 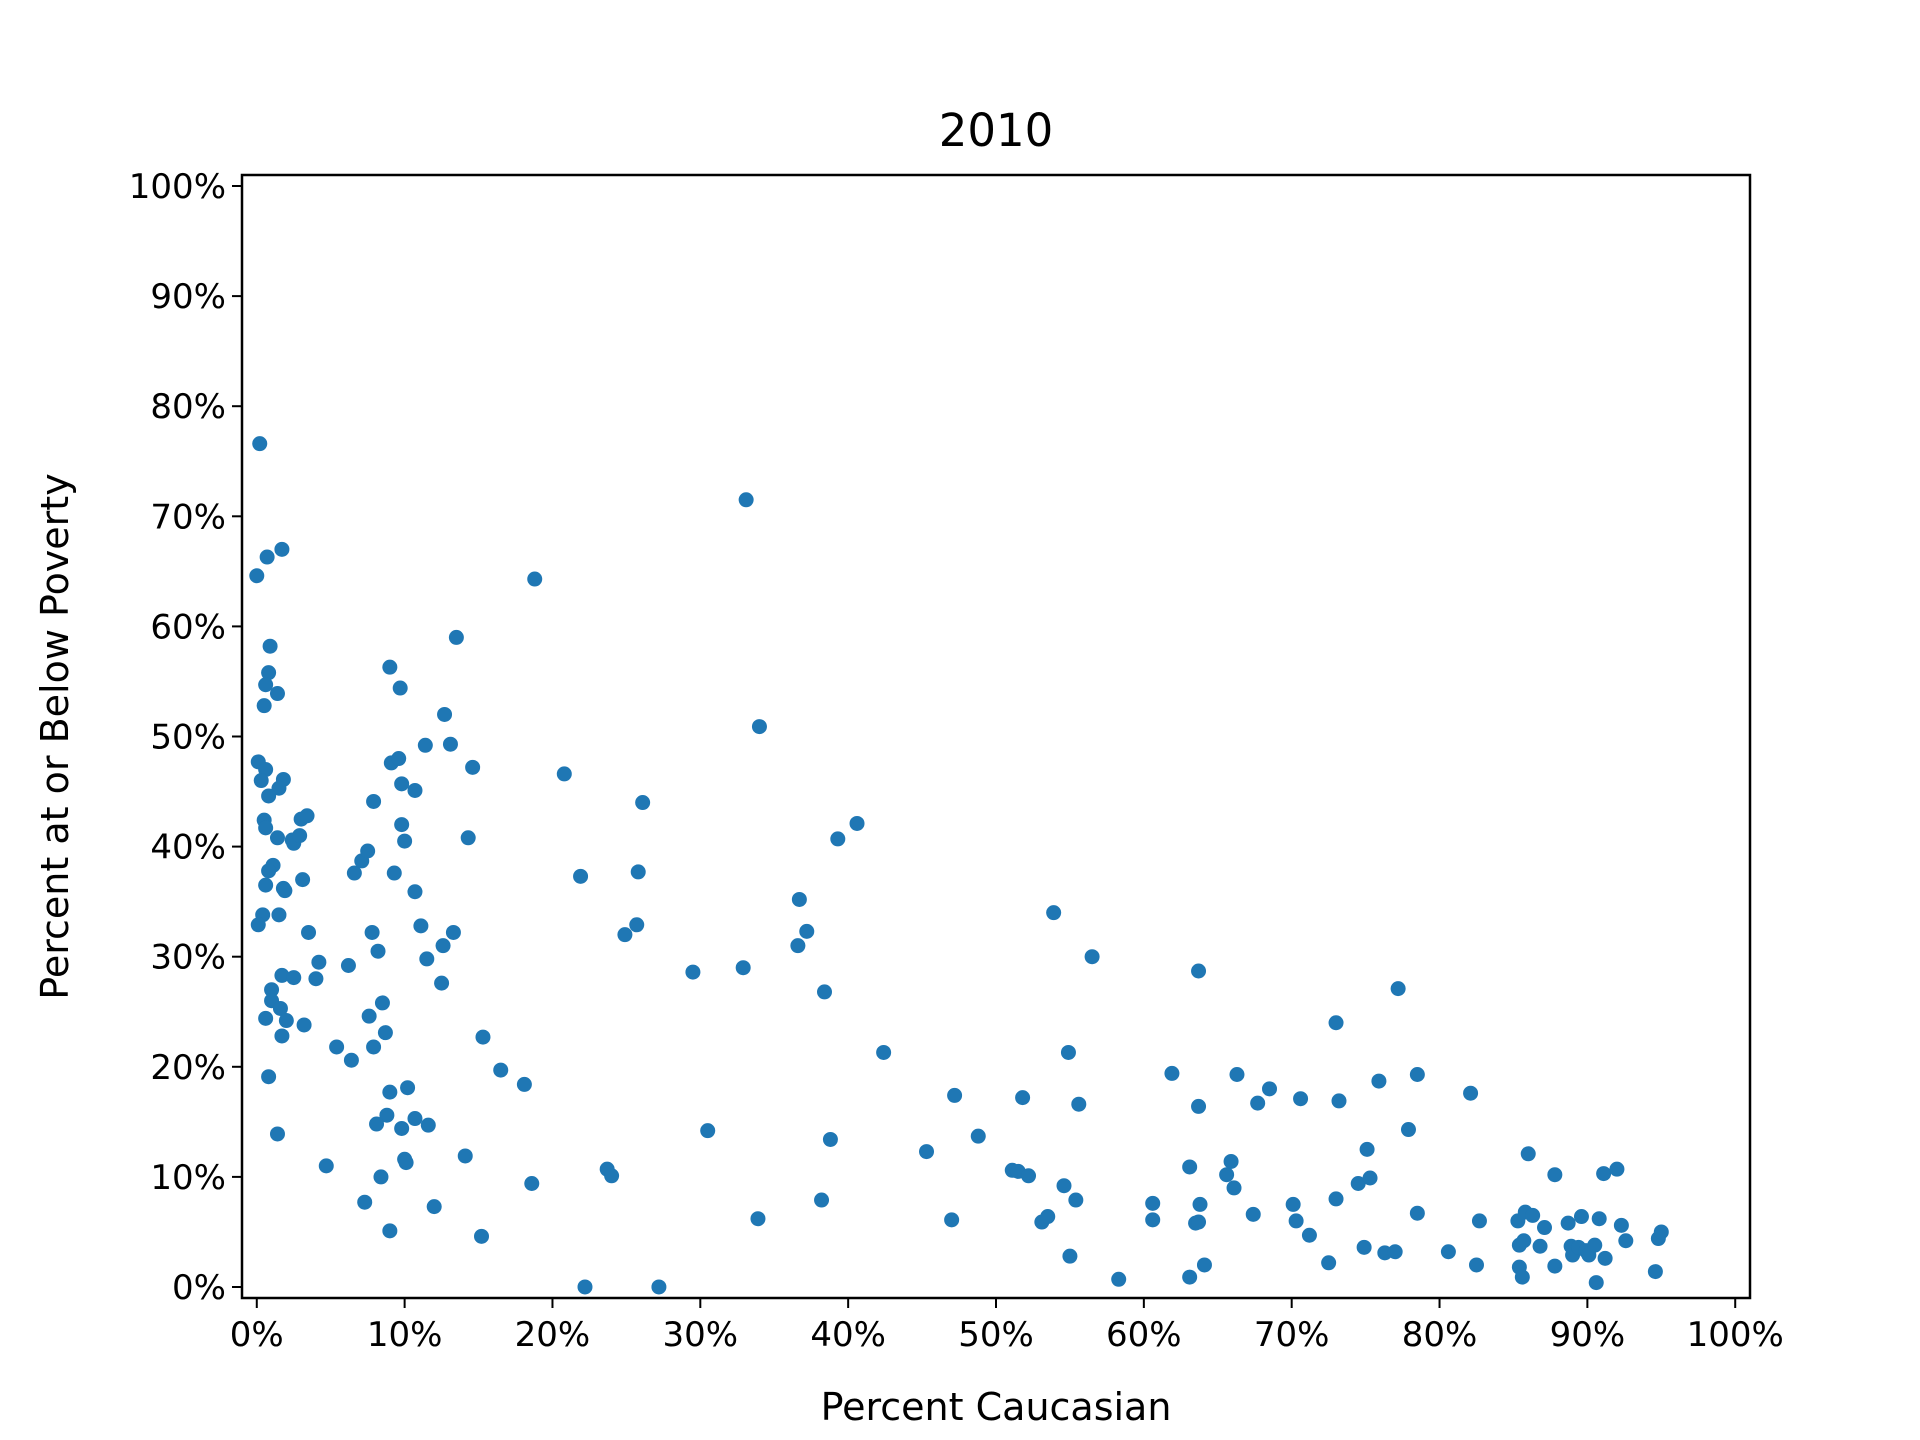 What do you see at coordinates (188, 627) in the screenshot?
I see `y-tick-label: 60%` at bounding box center [188, 627].